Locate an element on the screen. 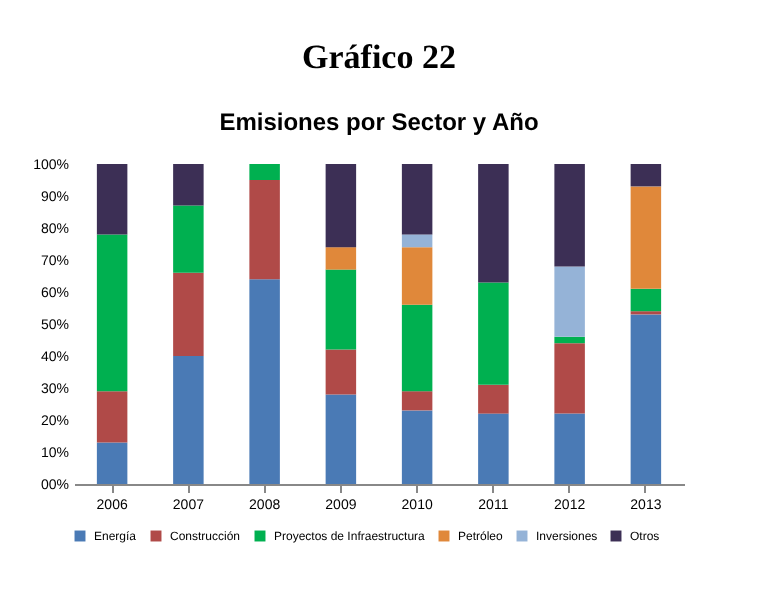 The height and width of the screenshot is (598, 762). chart-title: Gráfico 22 is located at coordinates (379, 57).